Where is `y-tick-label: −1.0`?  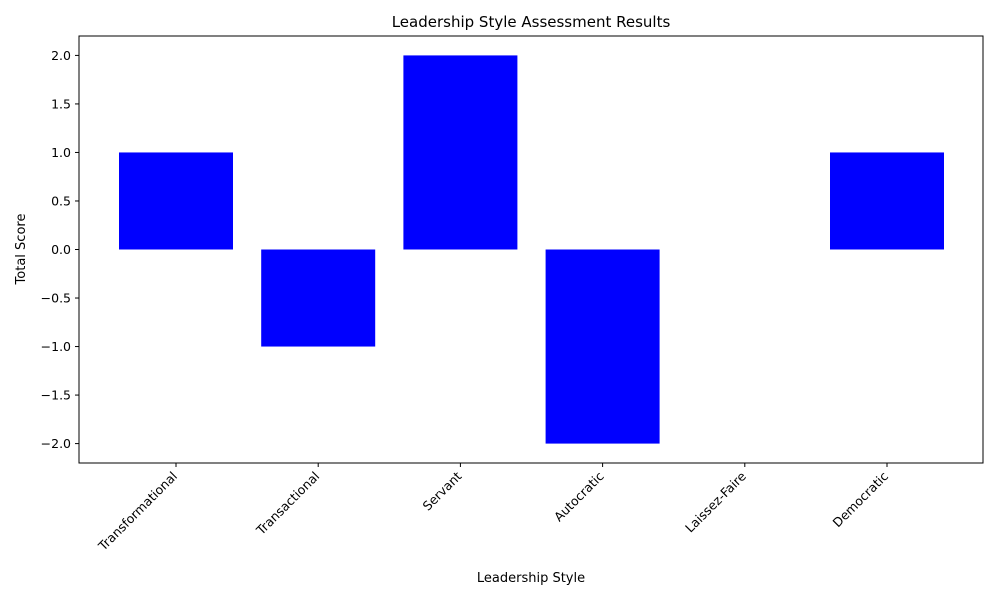 y-tick-label: −1.0 is located at coordinates (56, 346).